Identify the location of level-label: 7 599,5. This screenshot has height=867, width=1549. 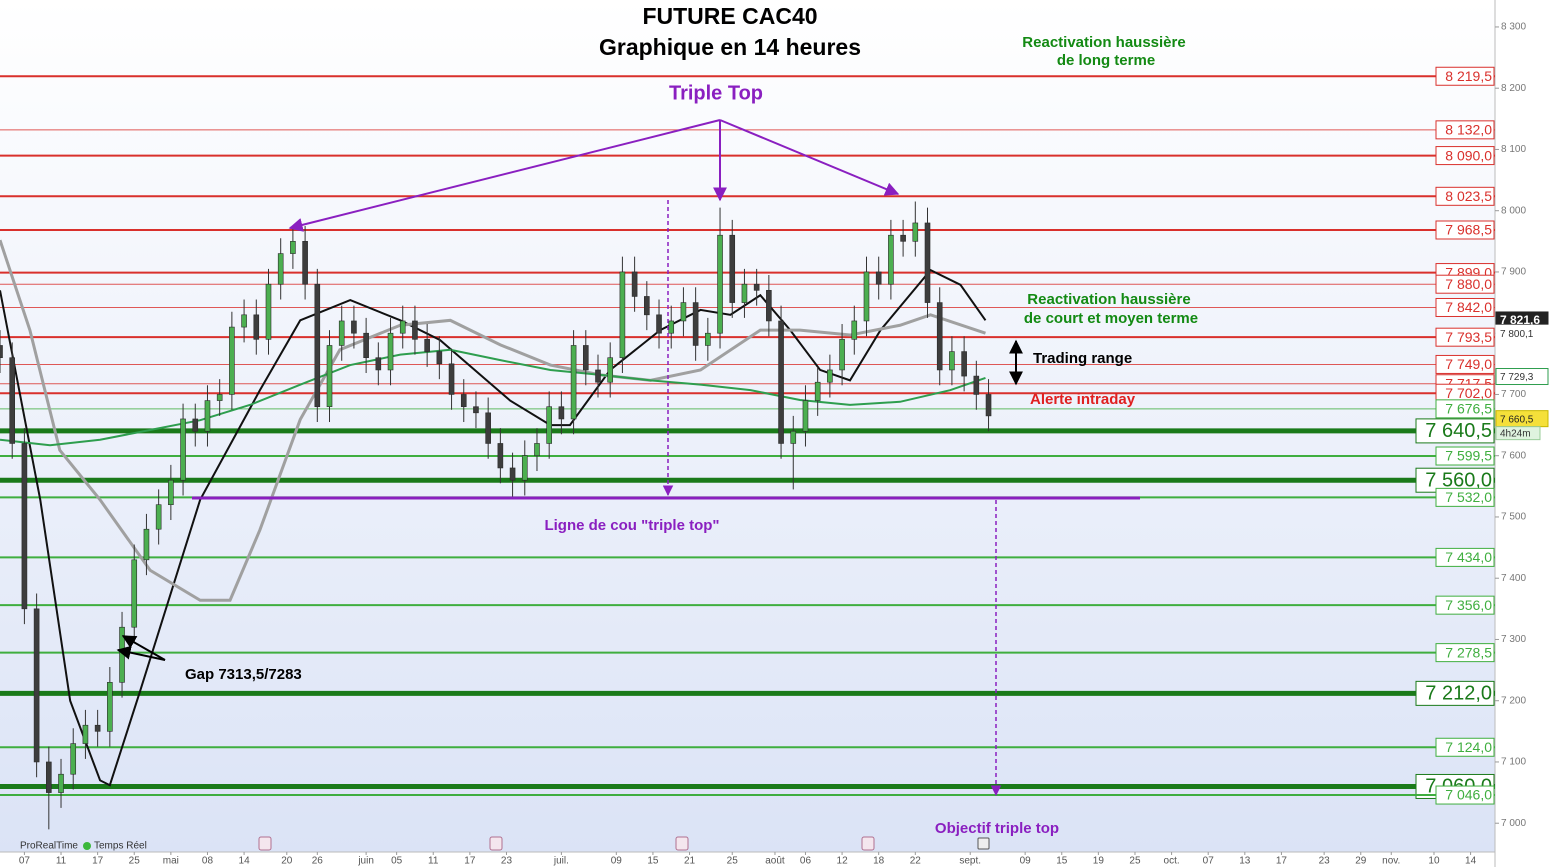
(1468, 456).